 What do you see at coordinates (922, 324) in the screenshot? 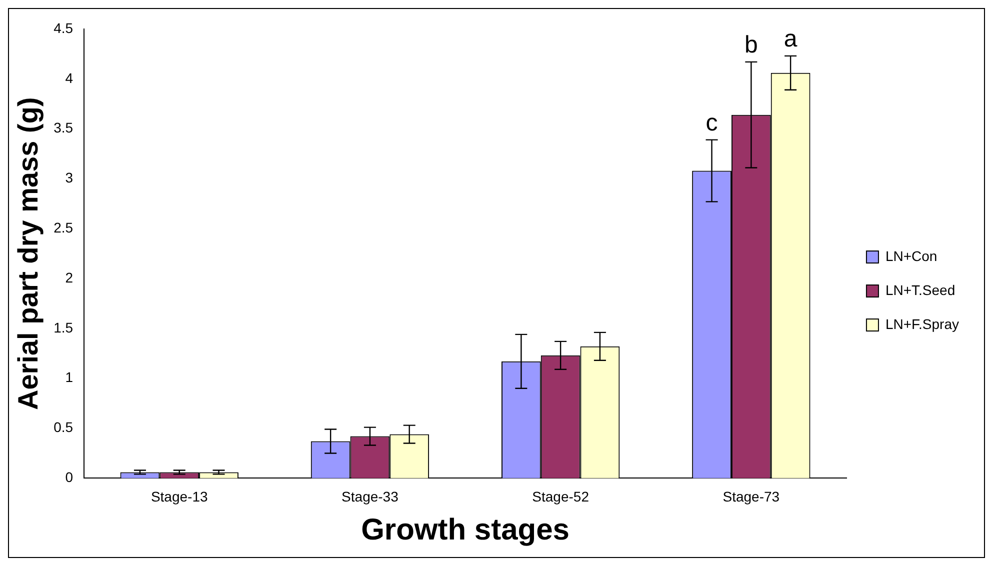
I see `legend-label: LN+F.Spray` at bounding box center [922, 324].